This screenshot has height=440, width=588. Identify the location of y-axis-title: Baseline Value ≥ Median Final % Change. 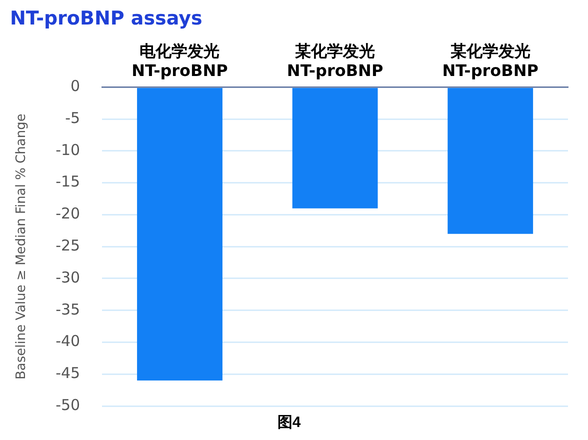
(22, 247).